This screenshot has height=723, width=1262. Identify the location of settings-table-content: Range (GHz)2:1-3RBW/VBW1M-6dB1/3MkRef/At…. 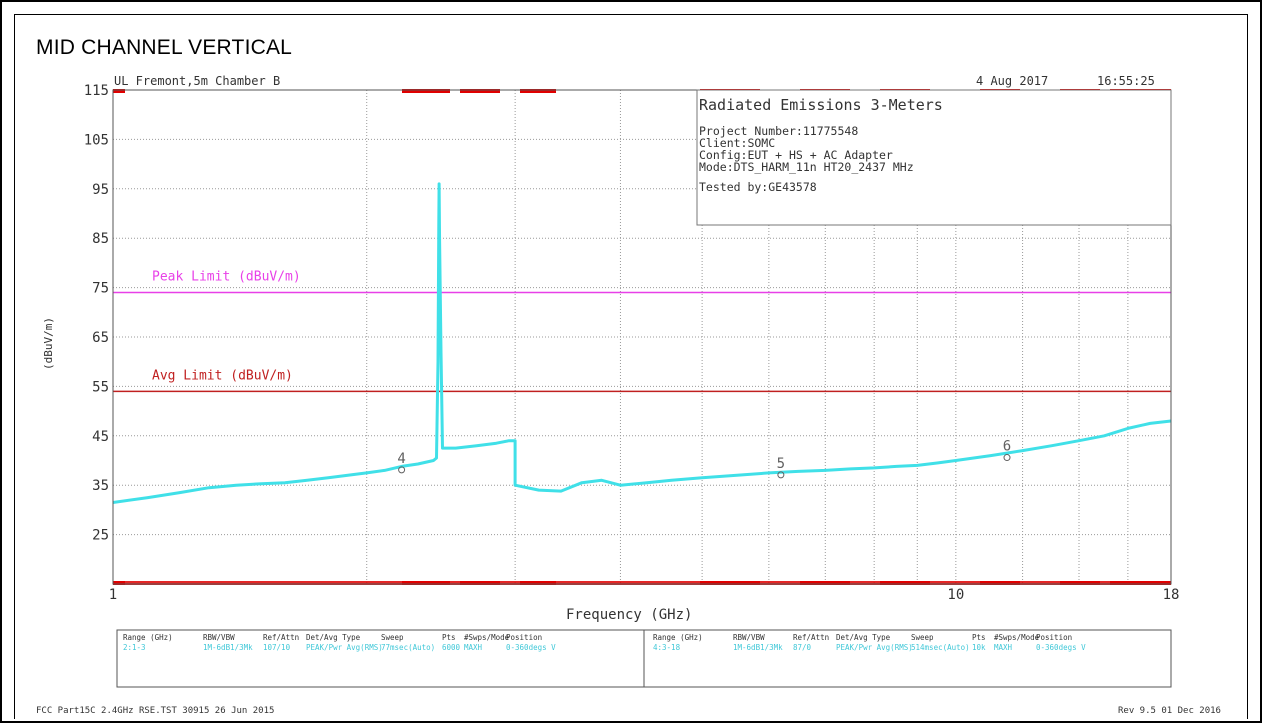
(604, 642).